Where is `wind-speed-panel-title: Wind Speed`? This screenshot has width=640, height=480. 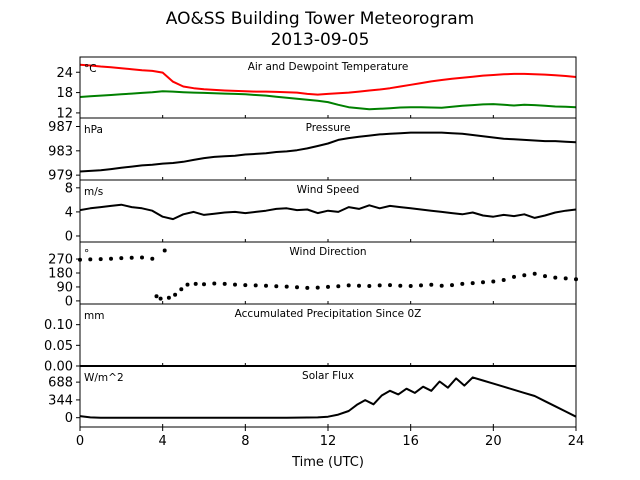
wind-speed-panel-title: Wind Speed is located at coordinates (328, 190).